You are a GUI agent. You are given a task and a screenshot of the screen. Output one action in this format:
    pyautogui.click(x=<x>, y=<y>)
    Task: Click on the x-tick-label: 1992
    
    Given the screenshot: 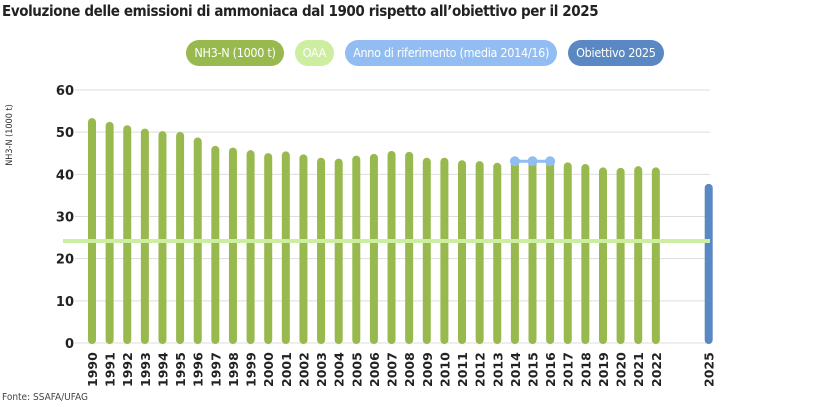 What is the action you would take?
    pyautogui.click(x=127, y=369)
    